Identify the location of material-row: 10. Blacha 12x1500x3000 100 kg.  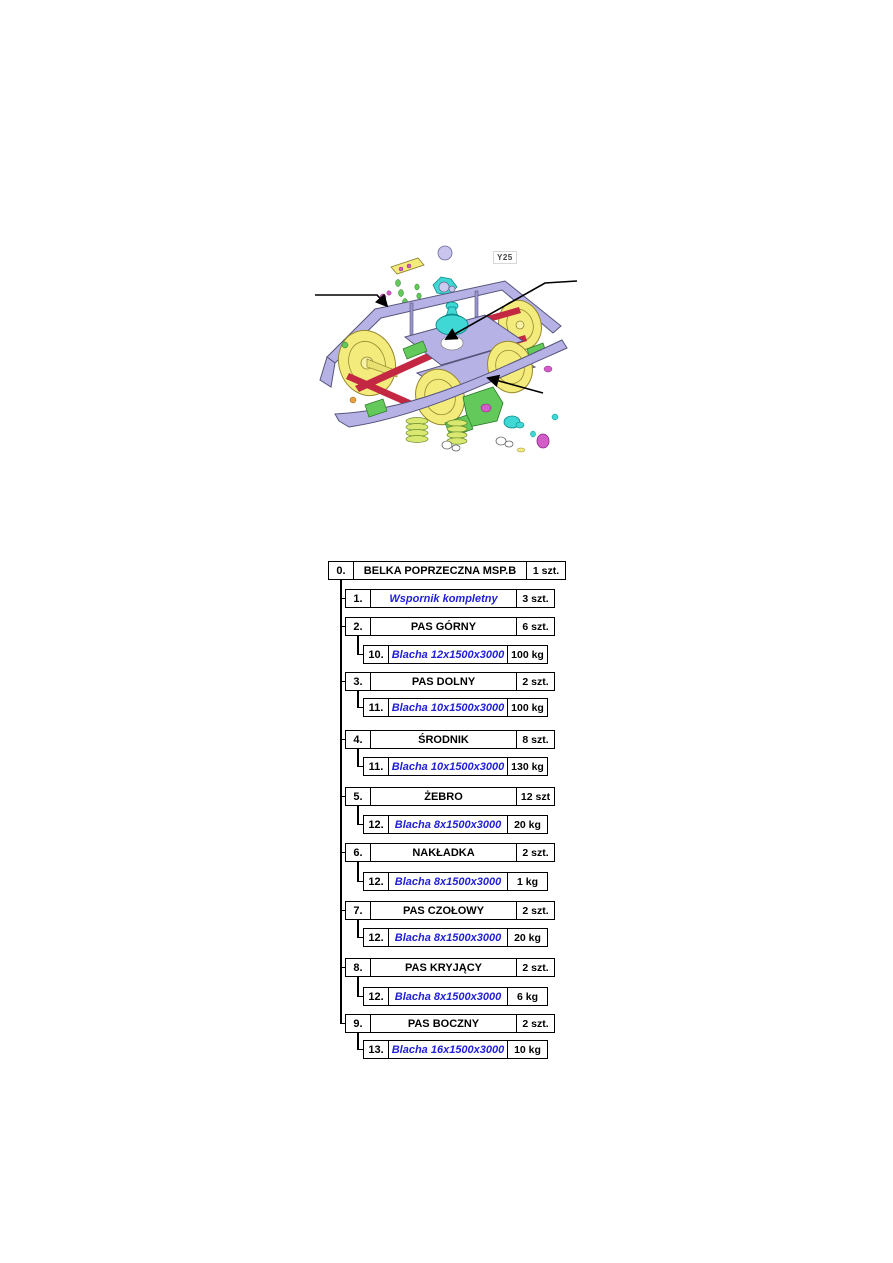
(455, 654).